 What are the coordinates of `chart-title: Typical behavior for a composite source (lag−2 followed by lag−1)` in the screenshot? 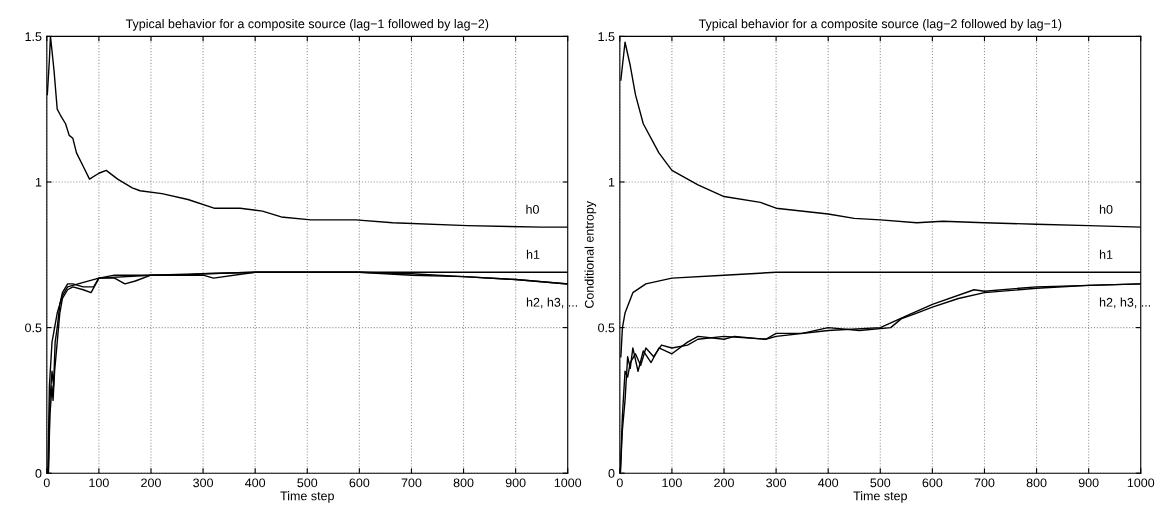 It's located at (880, 25).